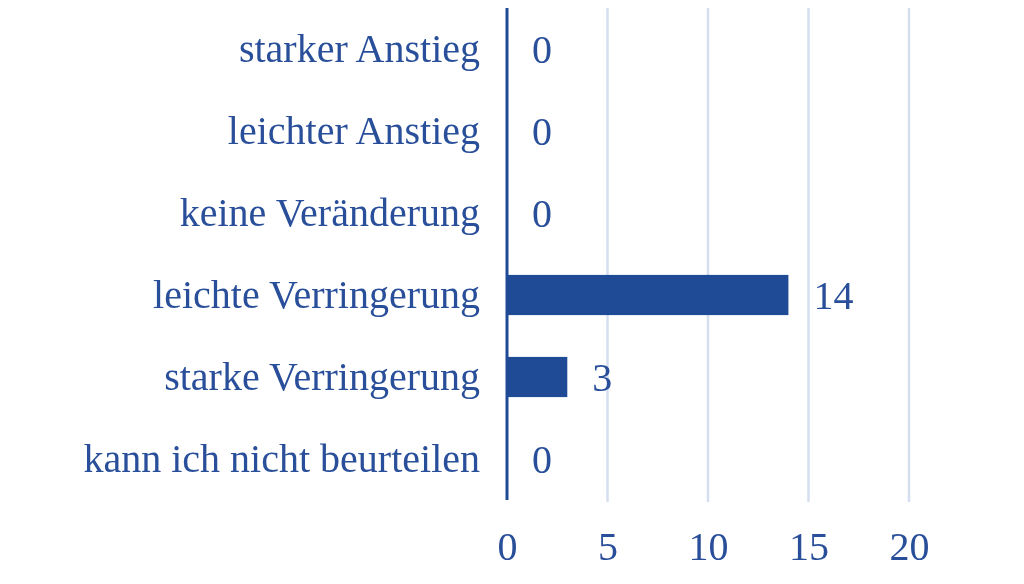 This screenshot has height=584, width=1024. Describe the element at coordinates (281, 458) in the screenshot. I see `y-tick-label: kann ich nicht beurteilen` at that location.